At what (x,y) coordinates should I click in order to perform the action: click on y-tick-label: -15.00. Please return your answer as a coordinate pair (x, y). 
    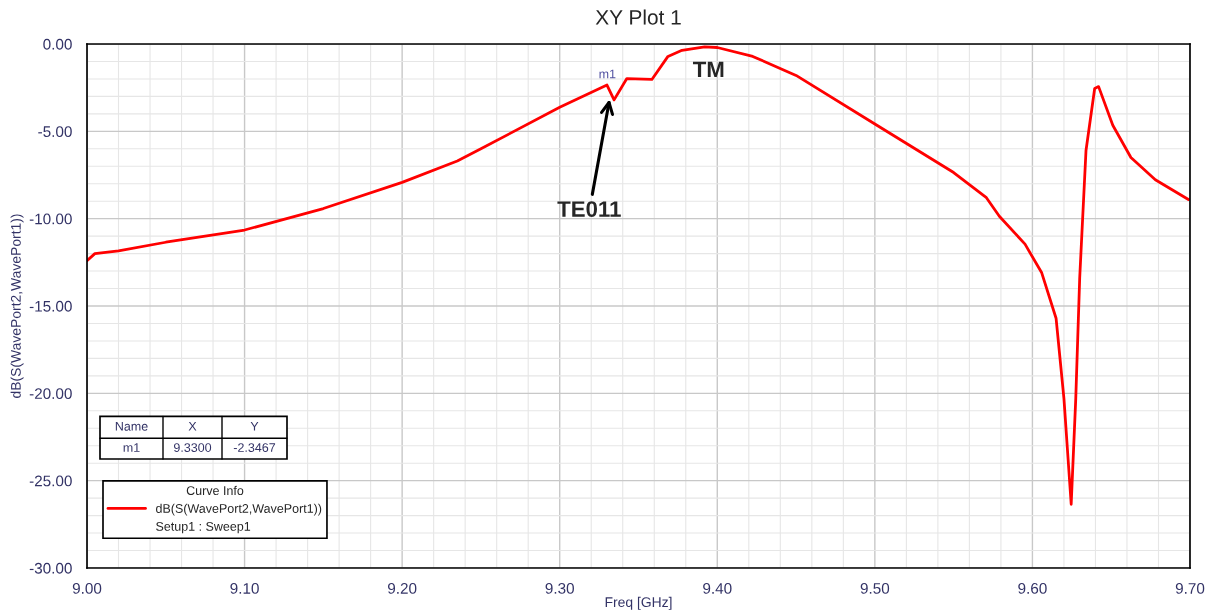
    Looking at the image, I should click on (50, 306).